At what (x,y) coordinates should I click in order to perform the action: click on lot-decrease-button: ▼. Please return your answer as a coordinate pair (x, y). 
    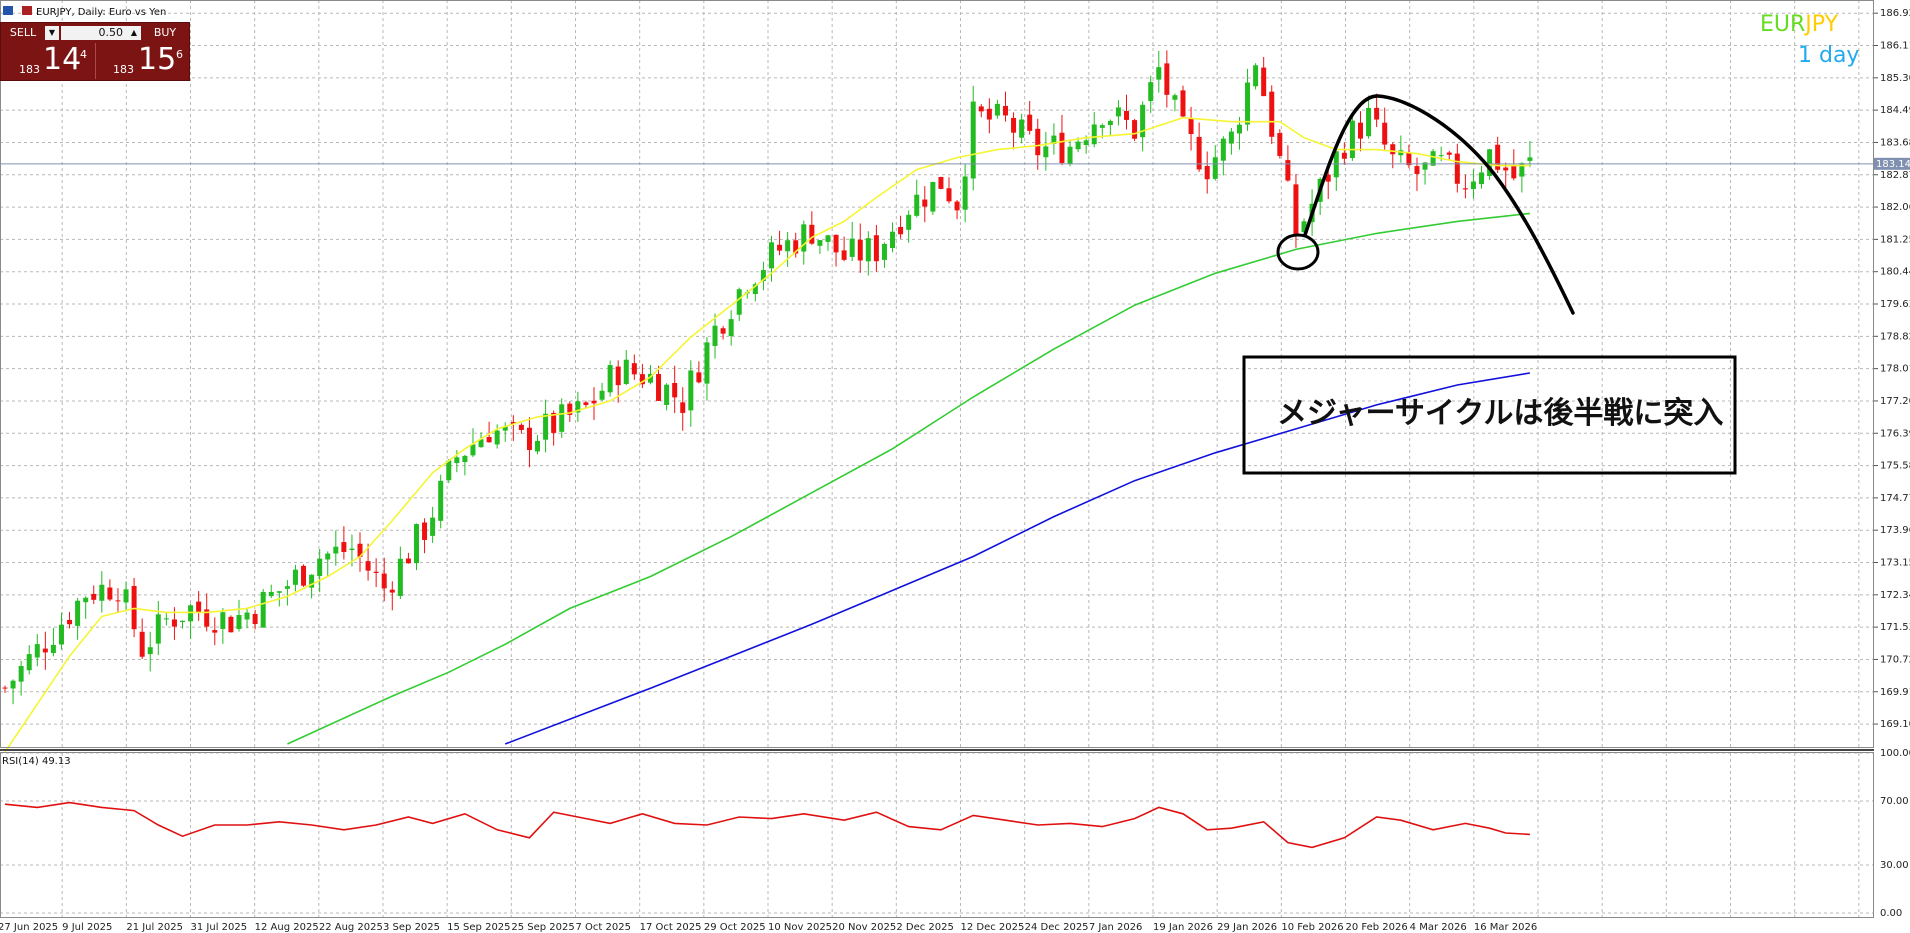
    Looking at the image, I should click on (52, 33).